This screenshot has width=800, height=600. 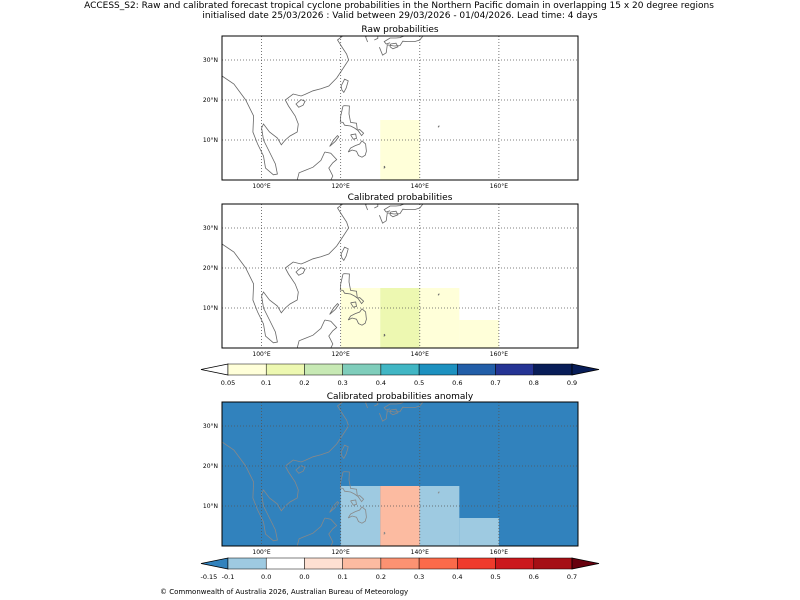 I want to click on colorbar-1: 0.05 0.1 0.2 0.3 0.4 0.5 0.6 0.7 0.8 0.9, so click(x=400, y=375).